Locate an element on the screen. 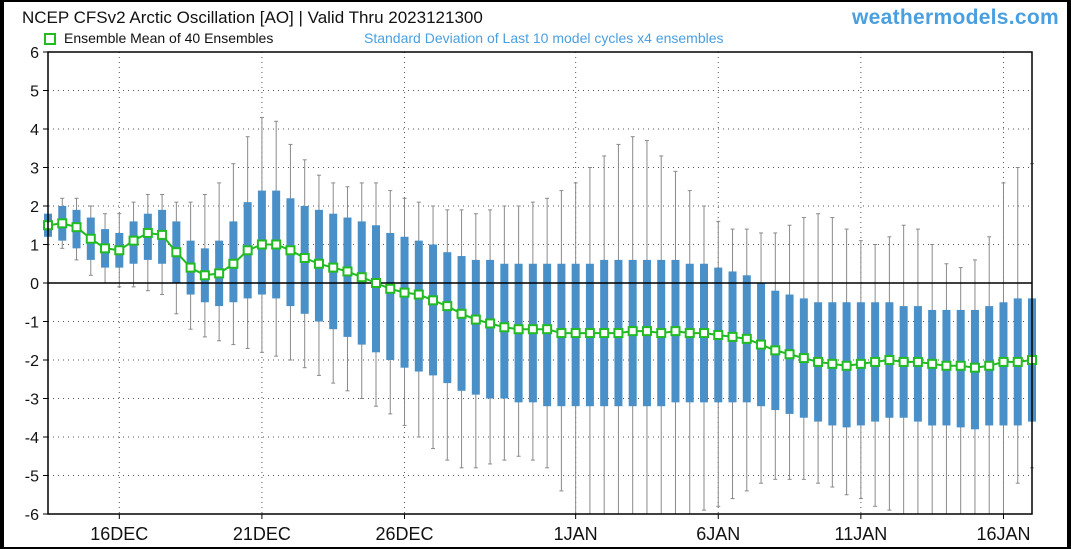 This screenshot has height=549, width=1071. y-tick-label: -1 is located at coordinates (32, 323).